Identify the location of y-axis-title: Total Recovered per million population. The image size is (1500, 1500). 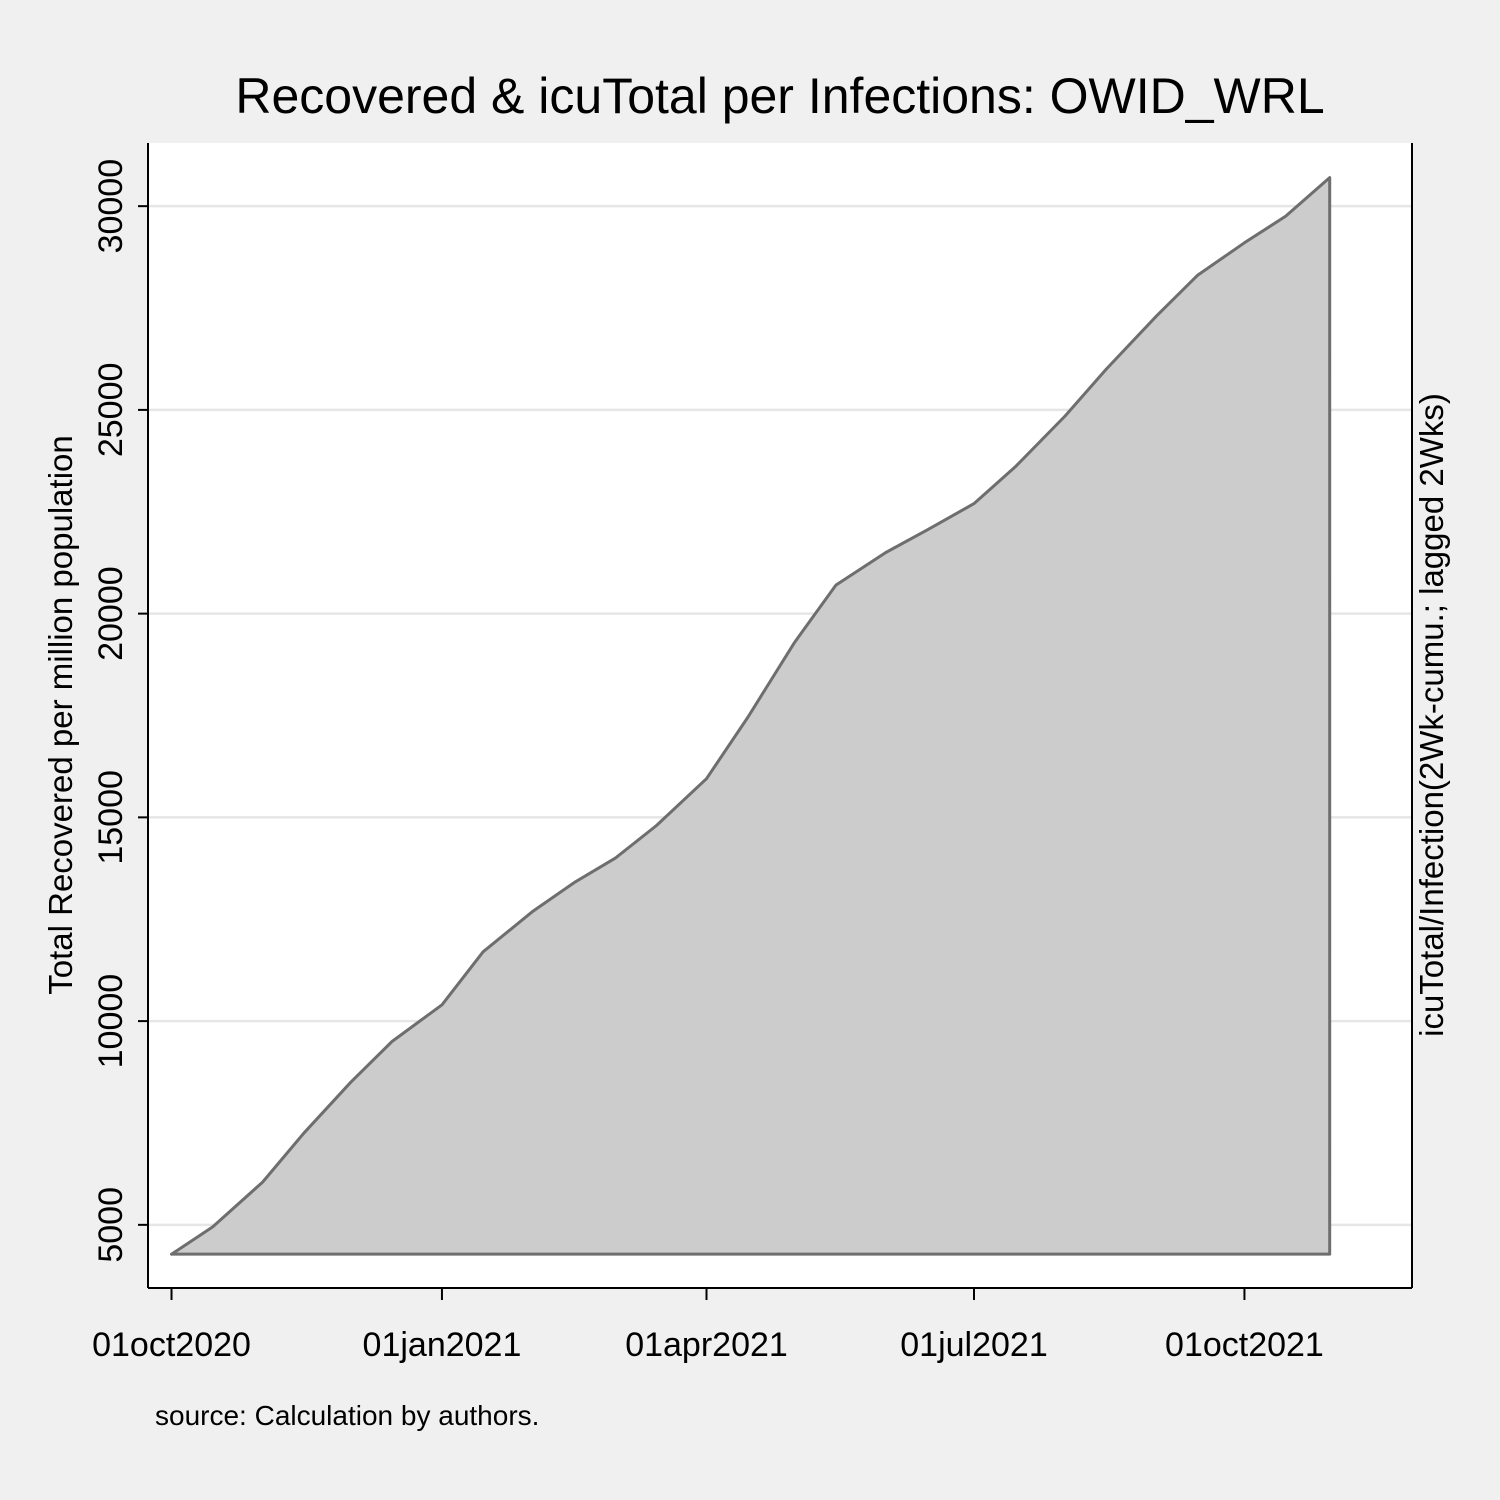
(60, 715).